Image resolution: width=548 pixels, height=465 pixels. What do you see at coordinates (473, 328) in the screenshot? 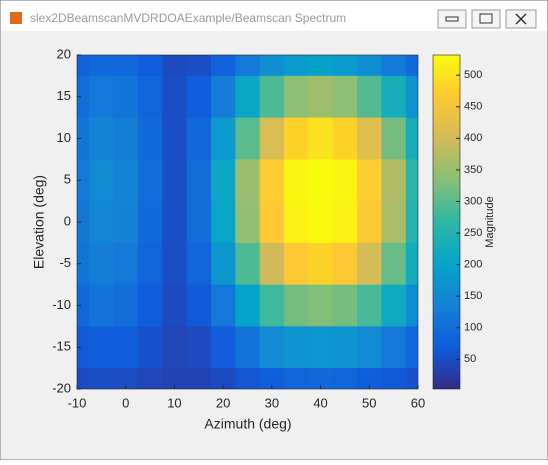
I see `colorbar-tick-label: 100` at bounding box center [473, 328].